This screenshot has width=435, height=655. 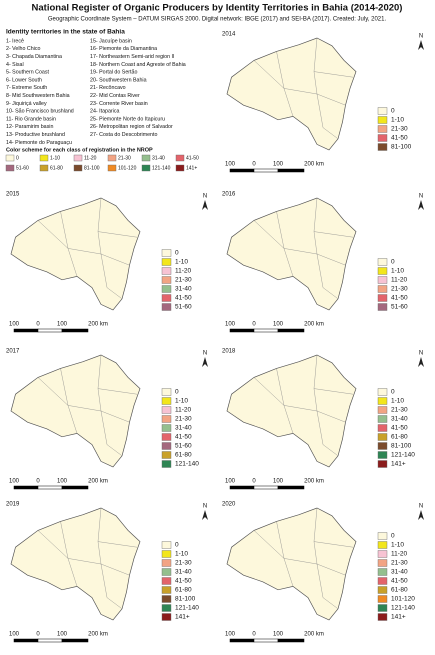 I want to click on scheme-label: 21-30, so click(x=124, y=158).